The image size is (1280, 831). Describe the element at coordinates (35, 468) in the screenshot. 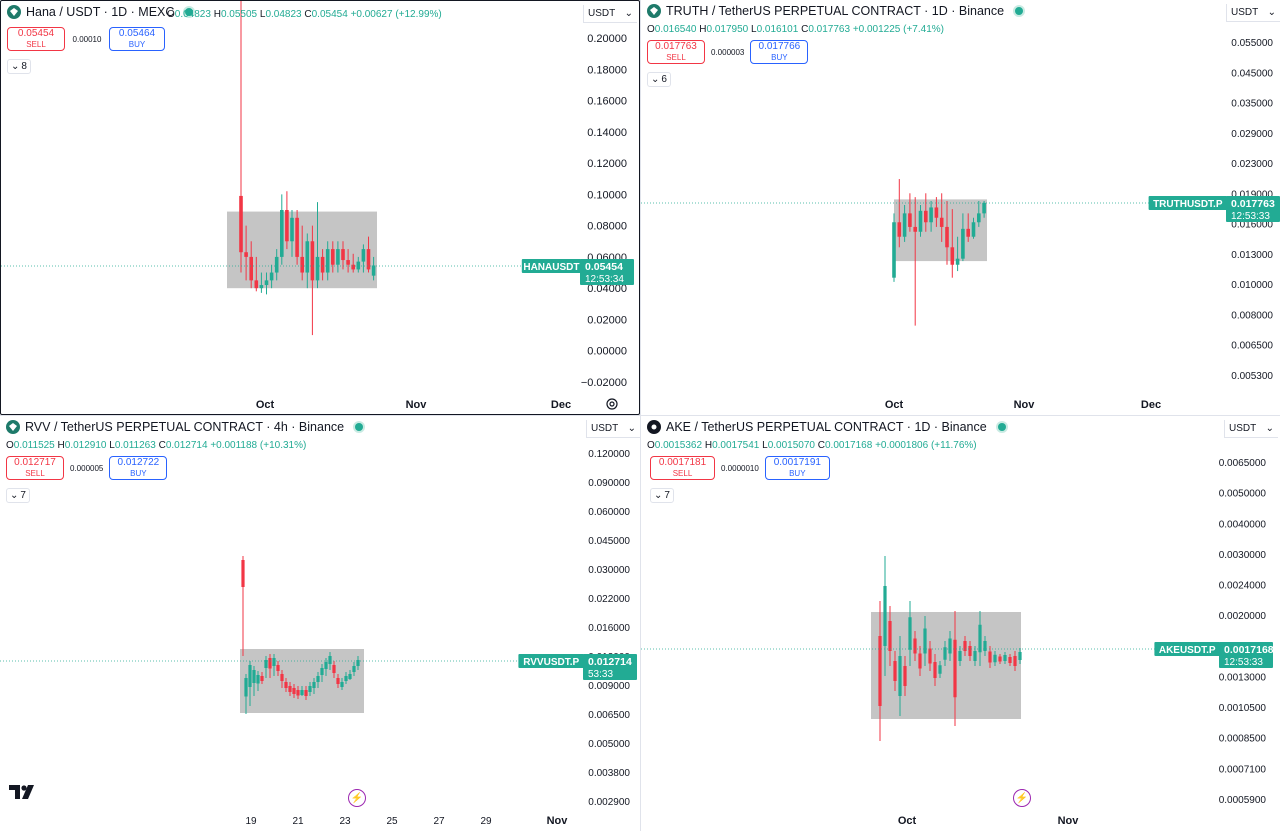

I see `sell-button: 0.012717 SELL` at that location.